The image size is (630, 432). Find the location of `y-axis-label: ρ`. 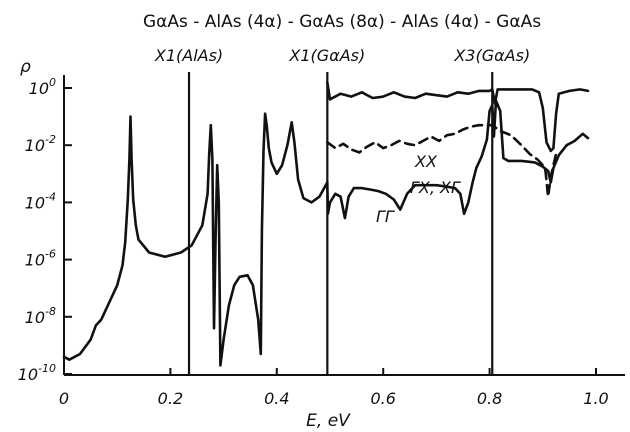

y-axis-label: ρ is located at coordinates (25, 67).